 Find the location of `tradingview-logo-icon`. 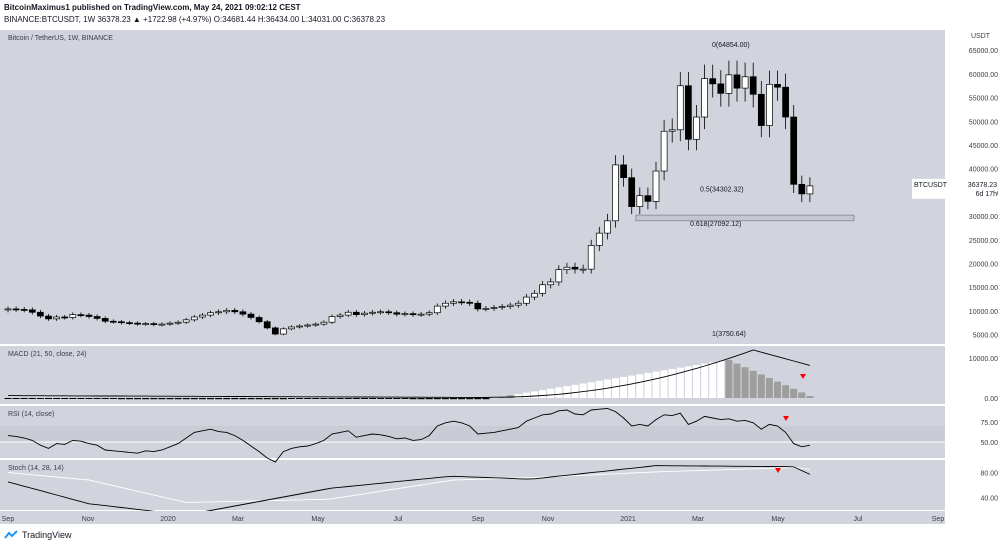

tradingview-logo-icon is located at coordinates (11, 534).